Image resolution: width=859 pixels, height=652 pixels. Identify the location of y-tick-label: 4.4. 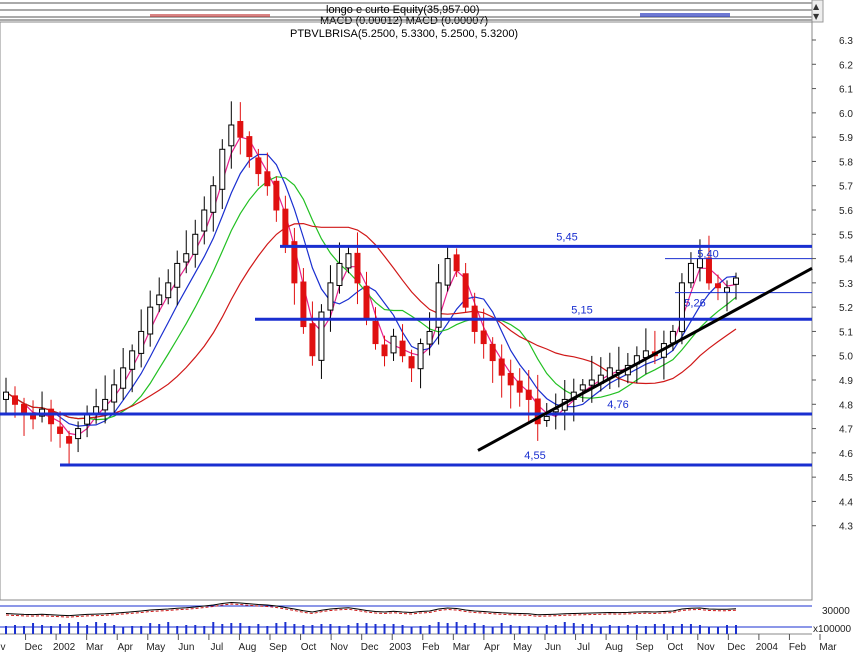
(846, 502).